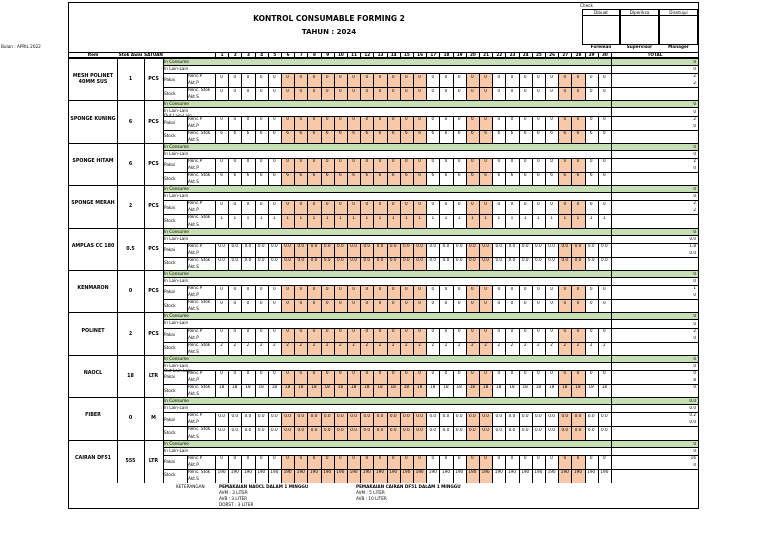 Image resolution: width=768 pixels, height=543 pixels. Describe the element at coordinates (564, 55) in the screenshot. I see `col-day: 27` at that location.